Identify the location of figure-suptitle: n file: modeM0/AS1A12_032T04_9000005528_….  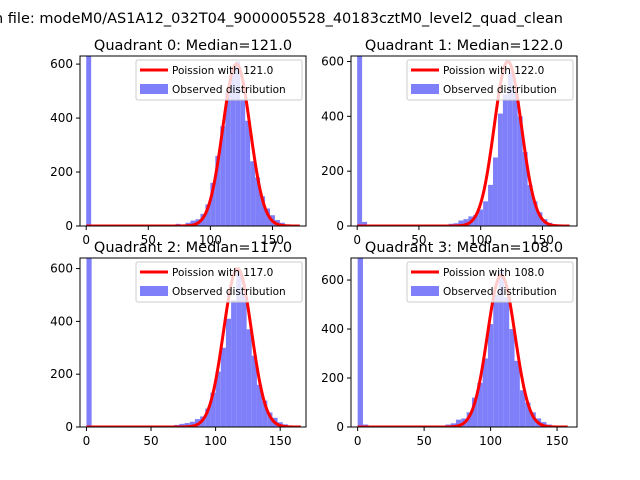
(281, 19).